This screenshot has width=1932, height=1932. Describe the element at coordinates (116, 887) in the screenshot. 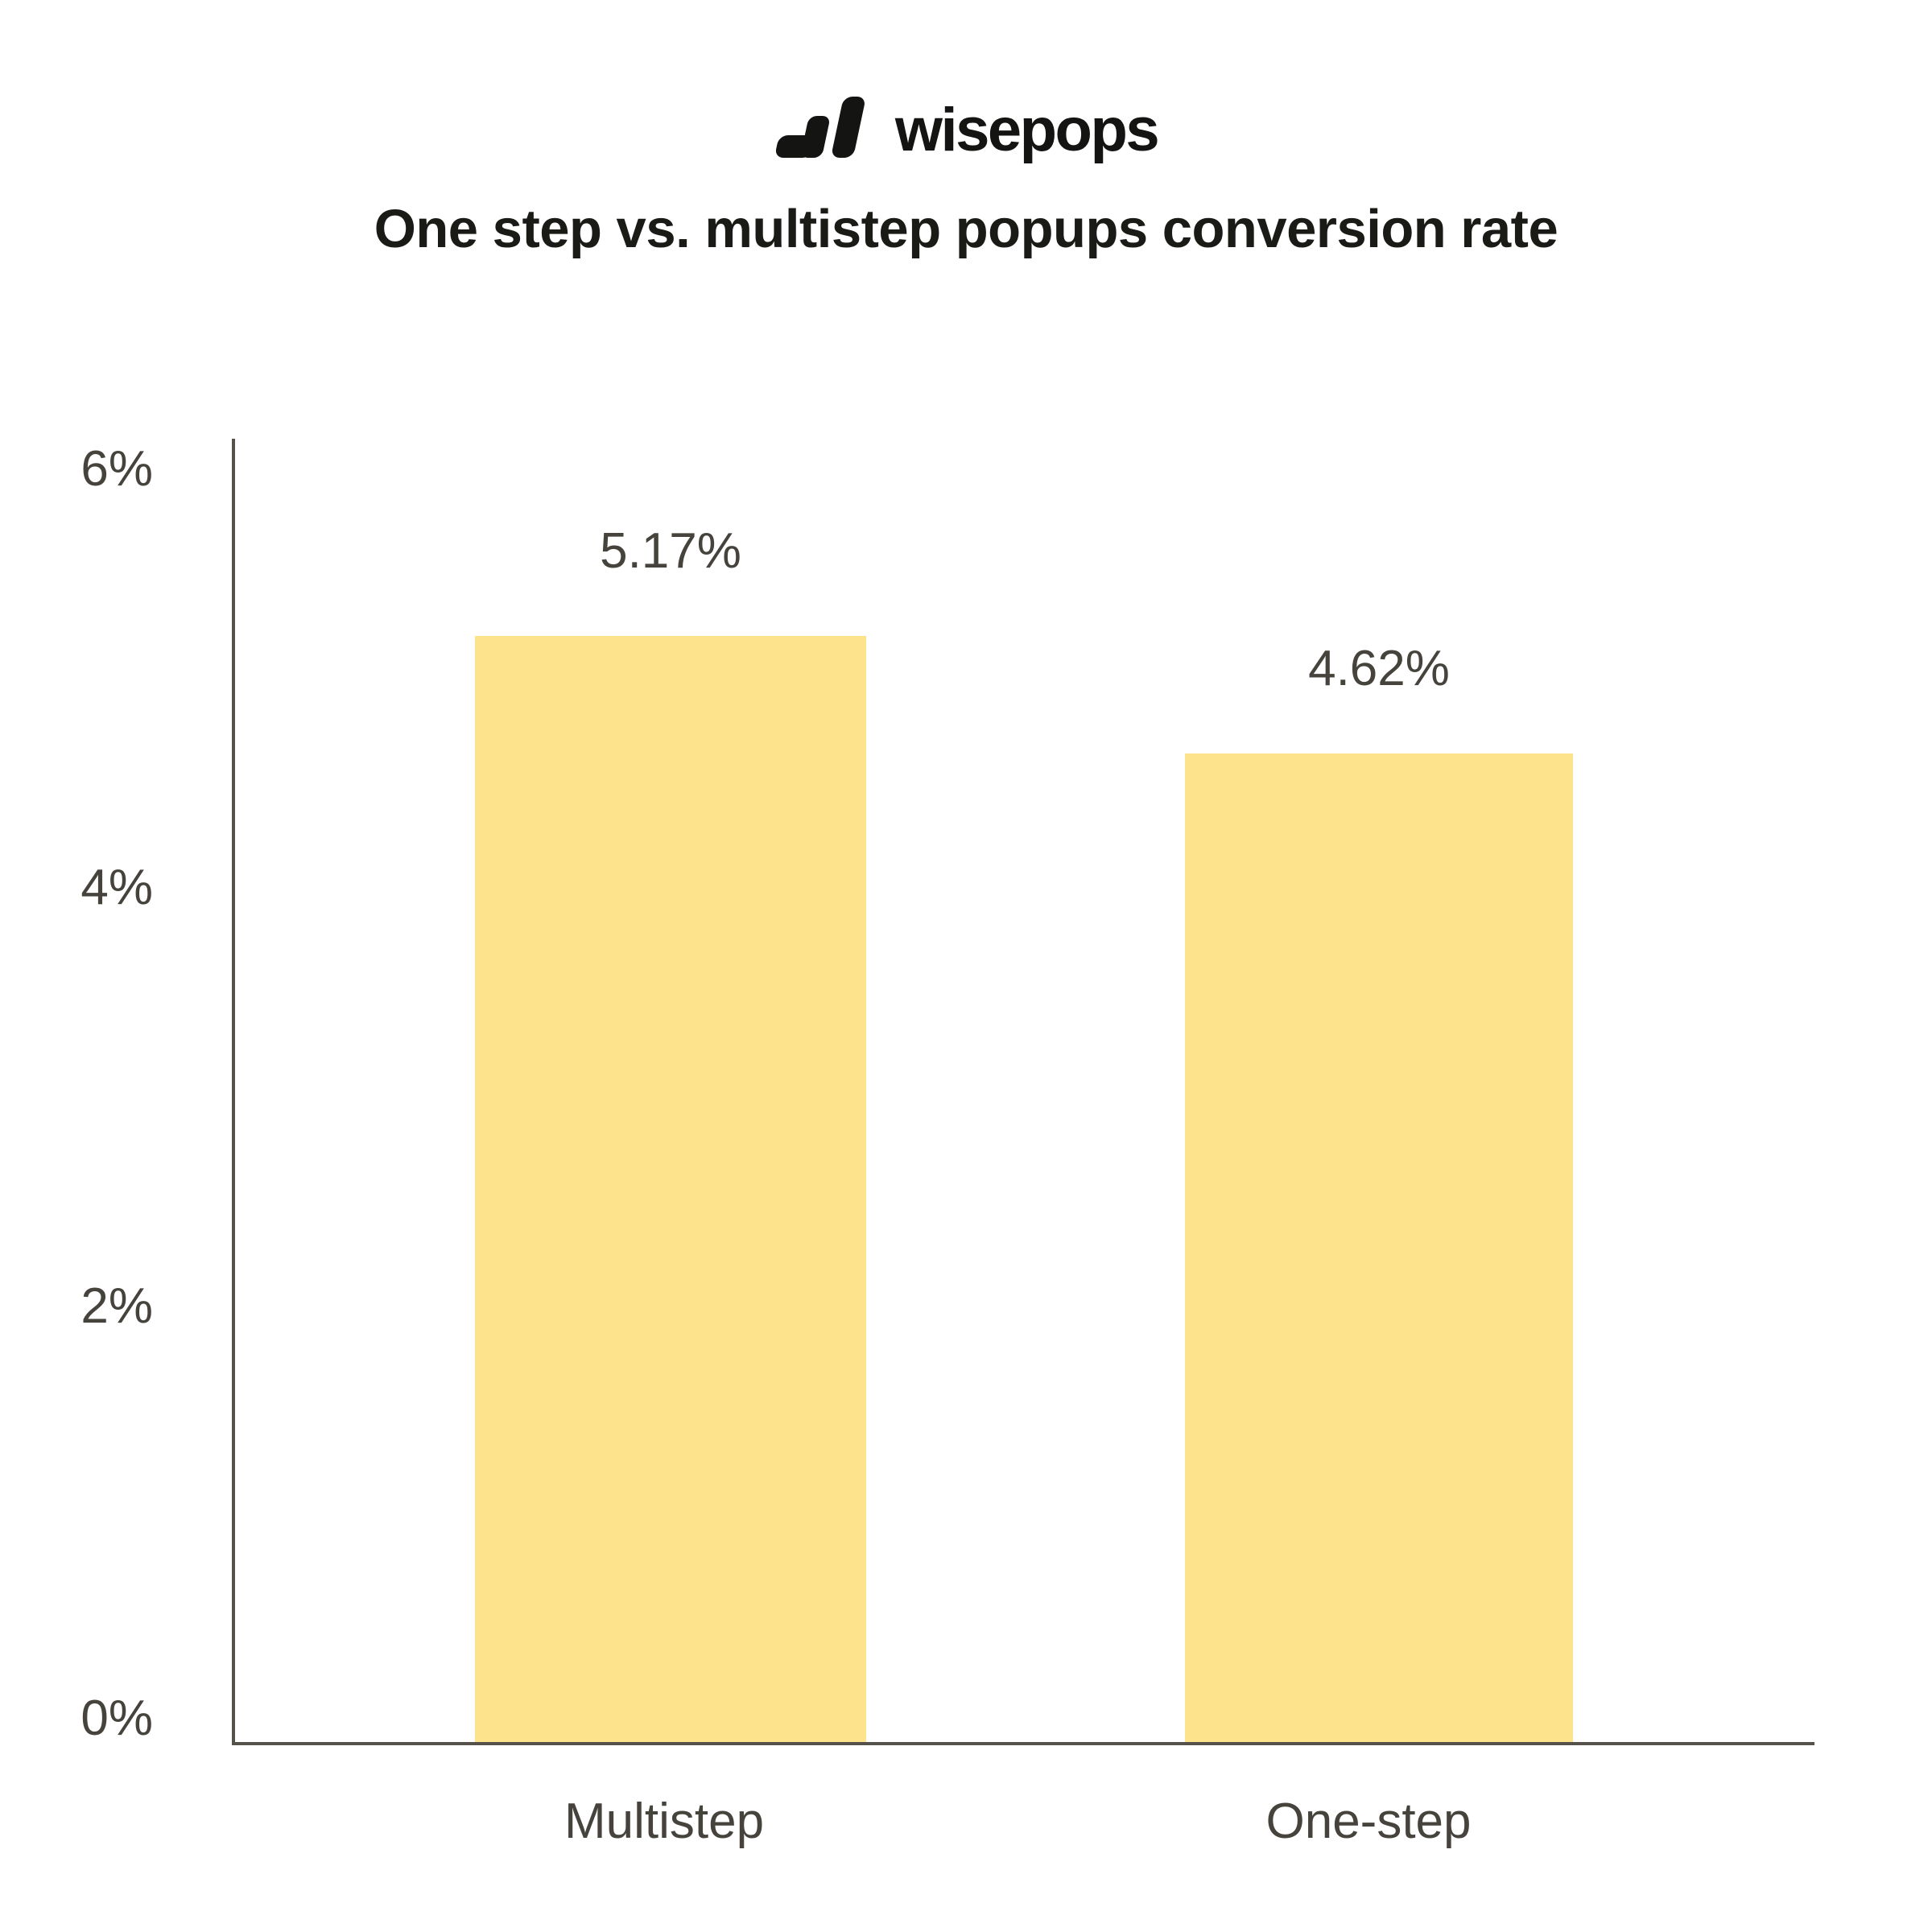

I see `y-tick-4: 4%` at that location.